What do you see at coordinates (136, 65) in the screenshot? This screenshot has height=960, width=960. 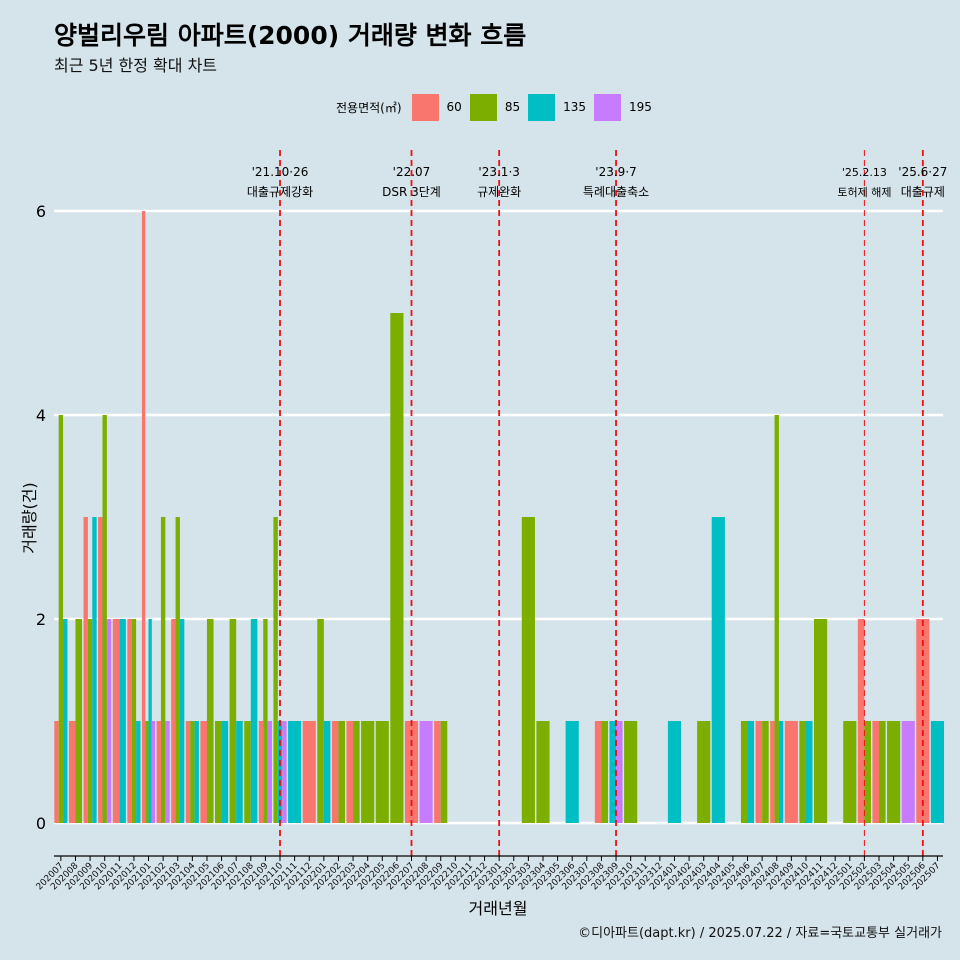 I see `chart-subtitle: 최근 5년 한정 확대 차트` at bounding box center [136, 65].